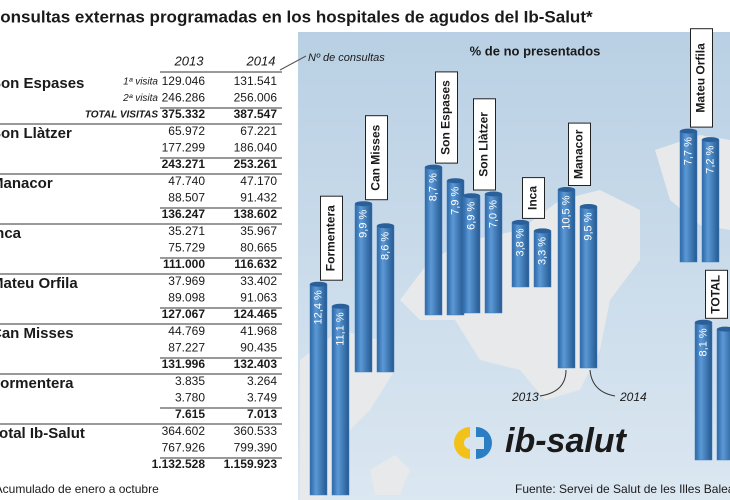  What do you see at coordinates (184, 114) in the screenshot?
I see `table-cell: 375.332` at bounding box center [184, 114].